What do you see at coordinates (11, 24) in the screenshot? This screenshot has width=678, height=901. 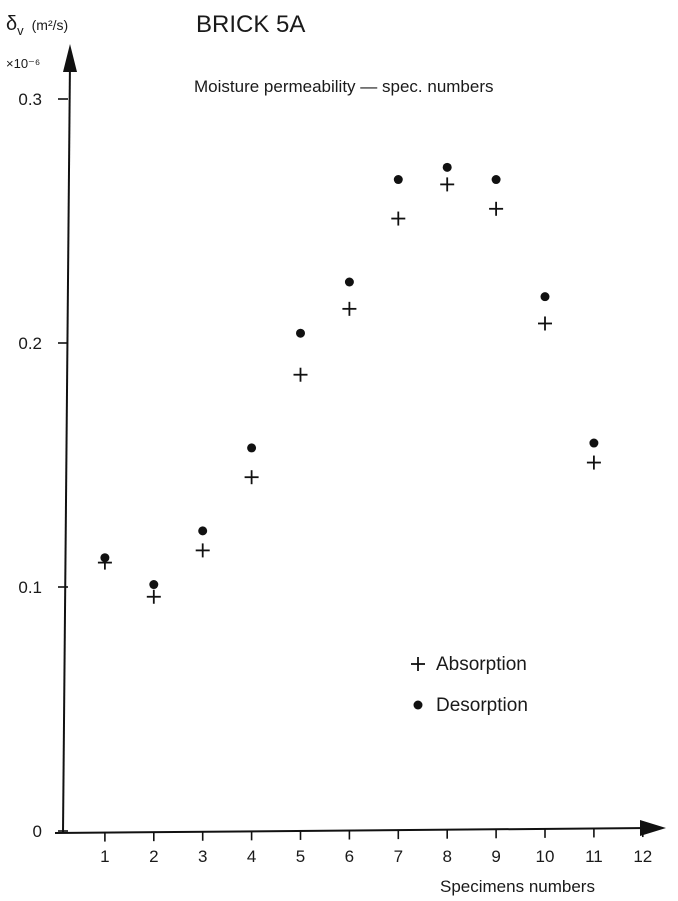 I see `y-axis-symbol: δ` at bounding box center [11, 24].